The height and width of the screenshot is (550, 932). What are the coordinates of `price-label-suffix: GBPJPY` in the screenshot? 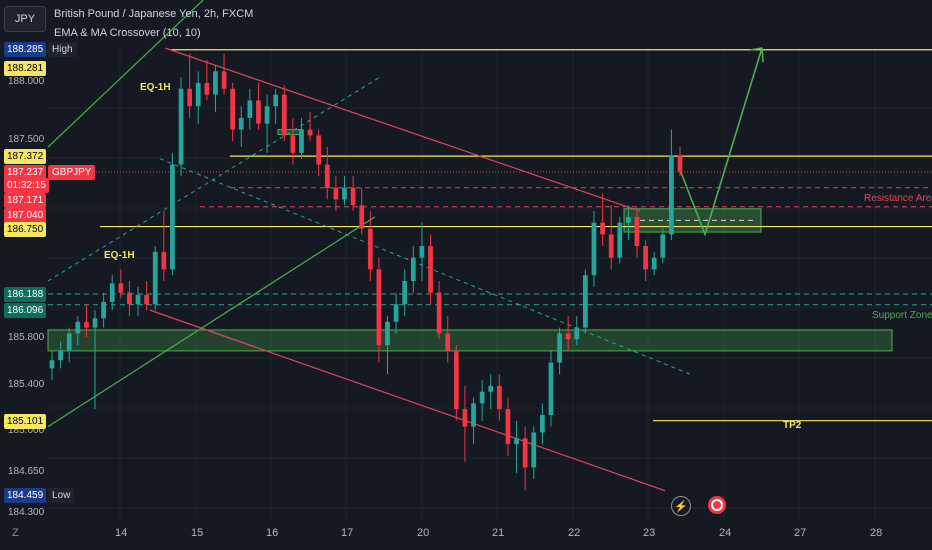 It's located at (72, 172).